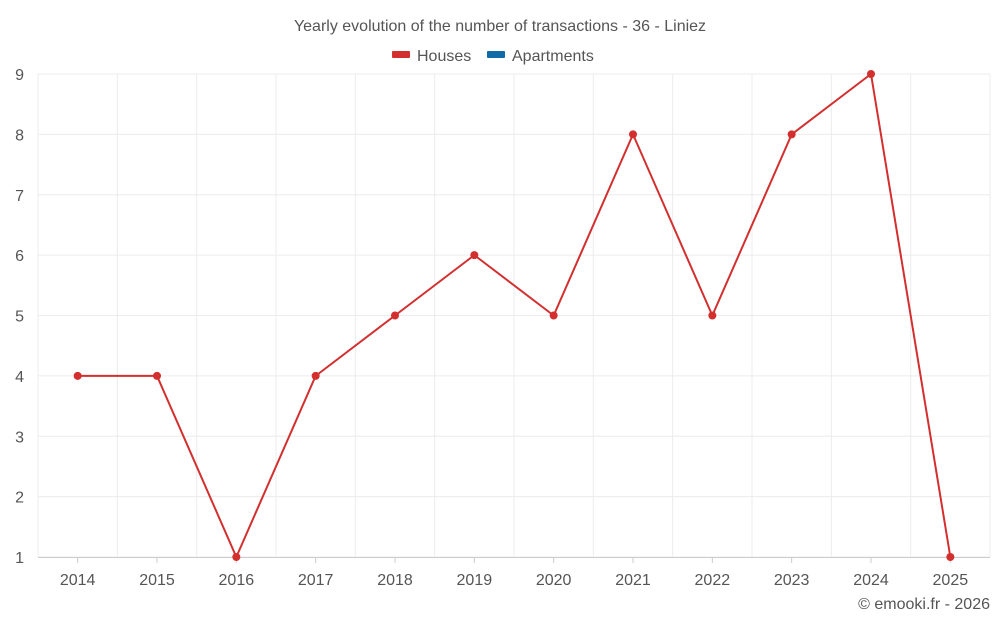 Image resolution: width=1000 pixels, height=625 pixels. What do you see at coordinates (78, 580) in the screenshot?
I see `x-tick-label-2014: 2014` at bounding box center [78, 580].